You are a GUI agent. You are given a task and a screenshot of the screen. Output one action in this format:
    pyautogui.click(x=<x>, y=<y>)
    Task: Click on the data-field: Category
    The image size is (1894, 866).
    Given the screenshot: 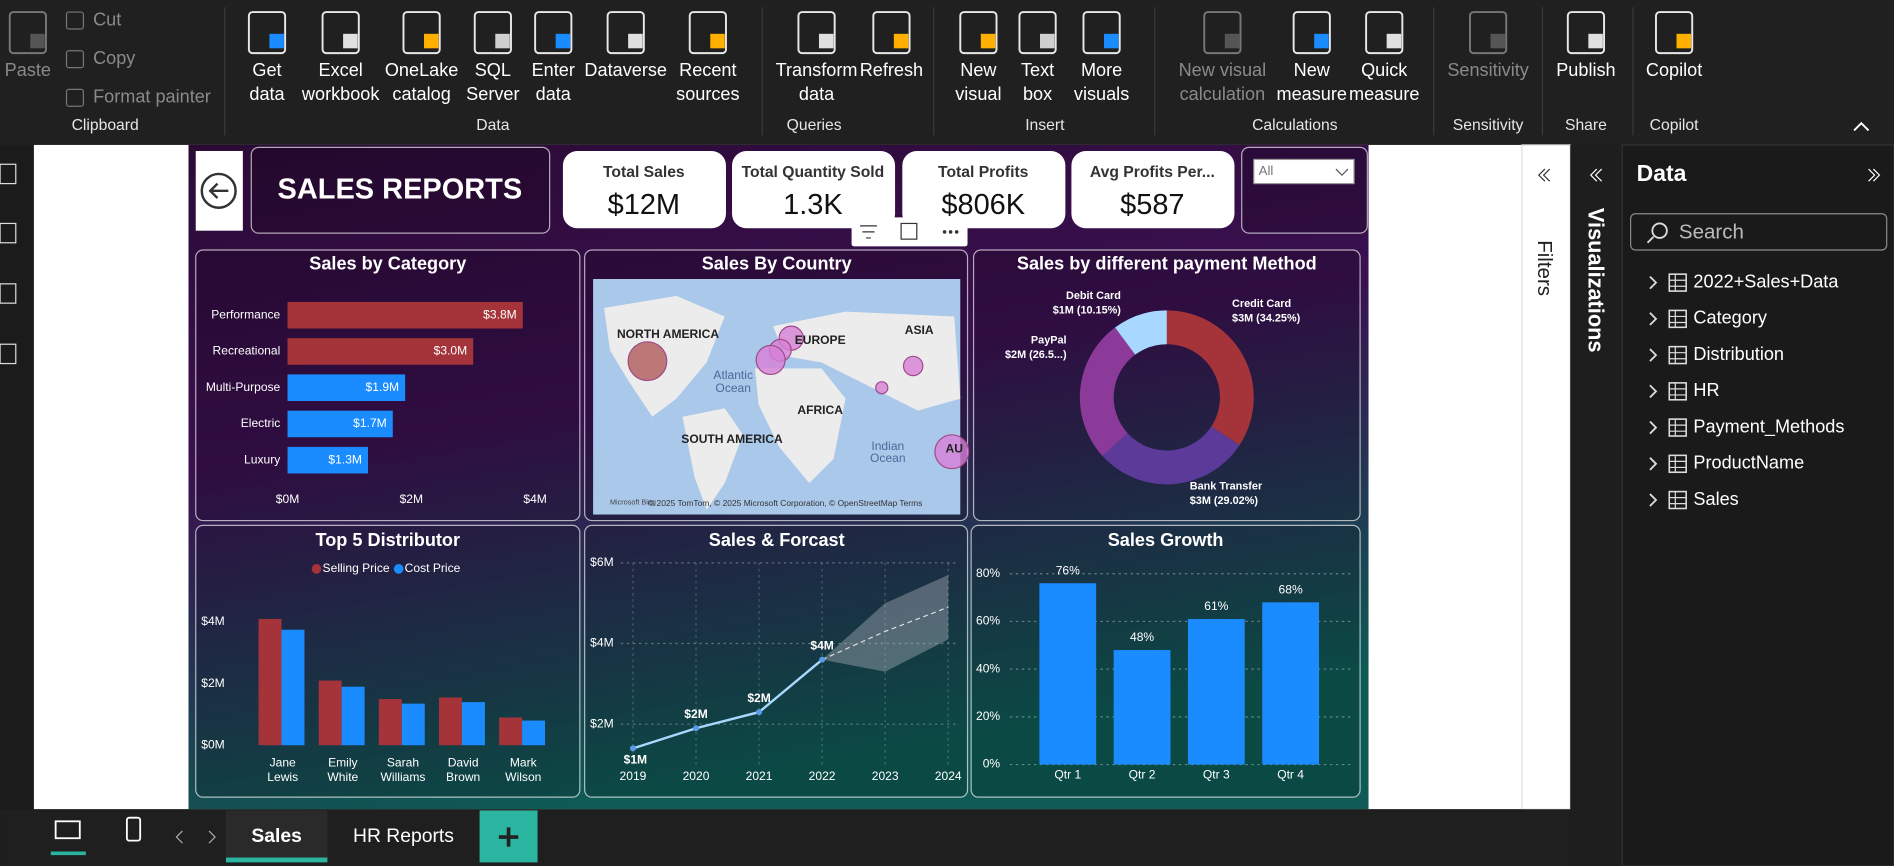 What is the action you would take?
    pyautogui.click(x=1730, y=318)
    